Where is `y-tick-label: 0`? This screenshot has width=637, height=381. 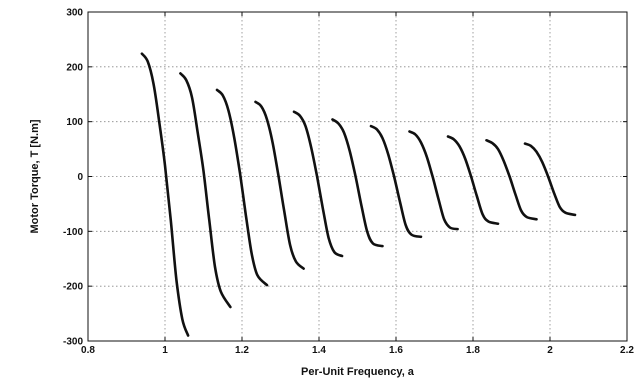 y-tick-label: 0 is located at coordinates (80, 177).